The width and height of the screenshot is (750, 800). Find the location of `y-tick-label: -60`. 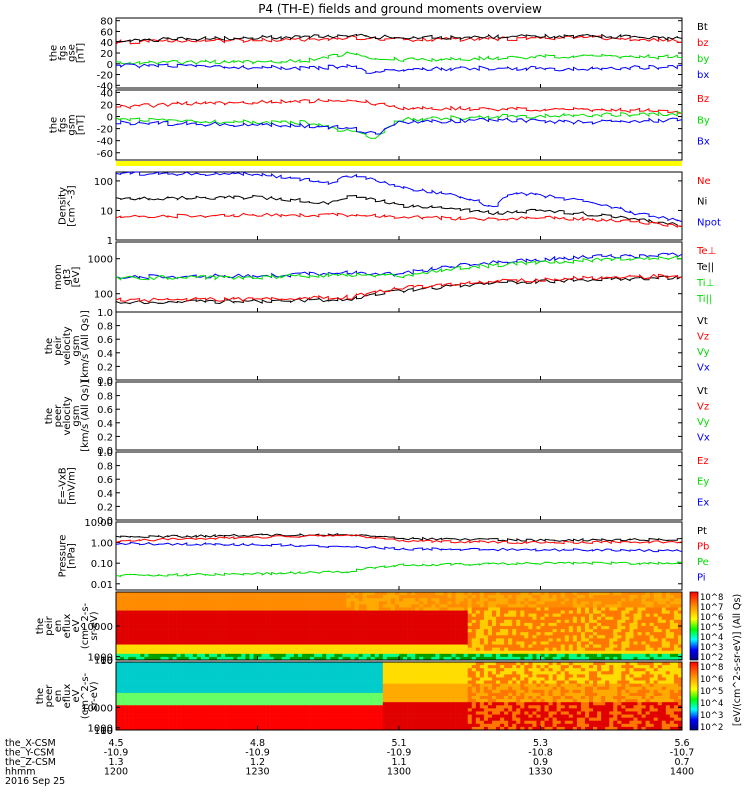

y-tick-label: -60 is located at coordinates (105, 154).